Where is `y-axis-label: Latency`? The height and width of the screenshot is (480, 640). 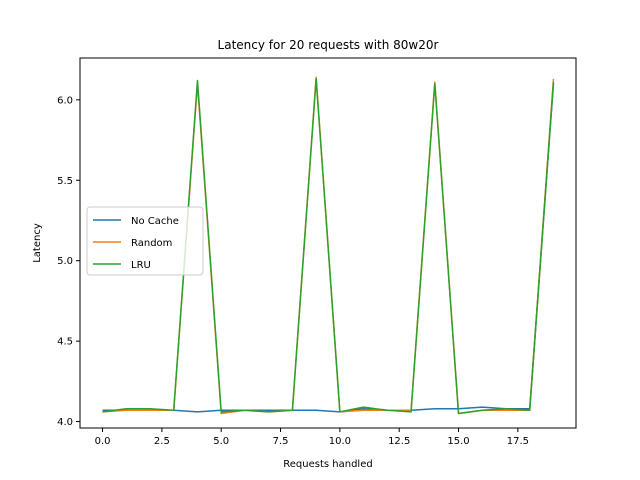
y-axis-label: Latency is located at coordinates (37, 243).